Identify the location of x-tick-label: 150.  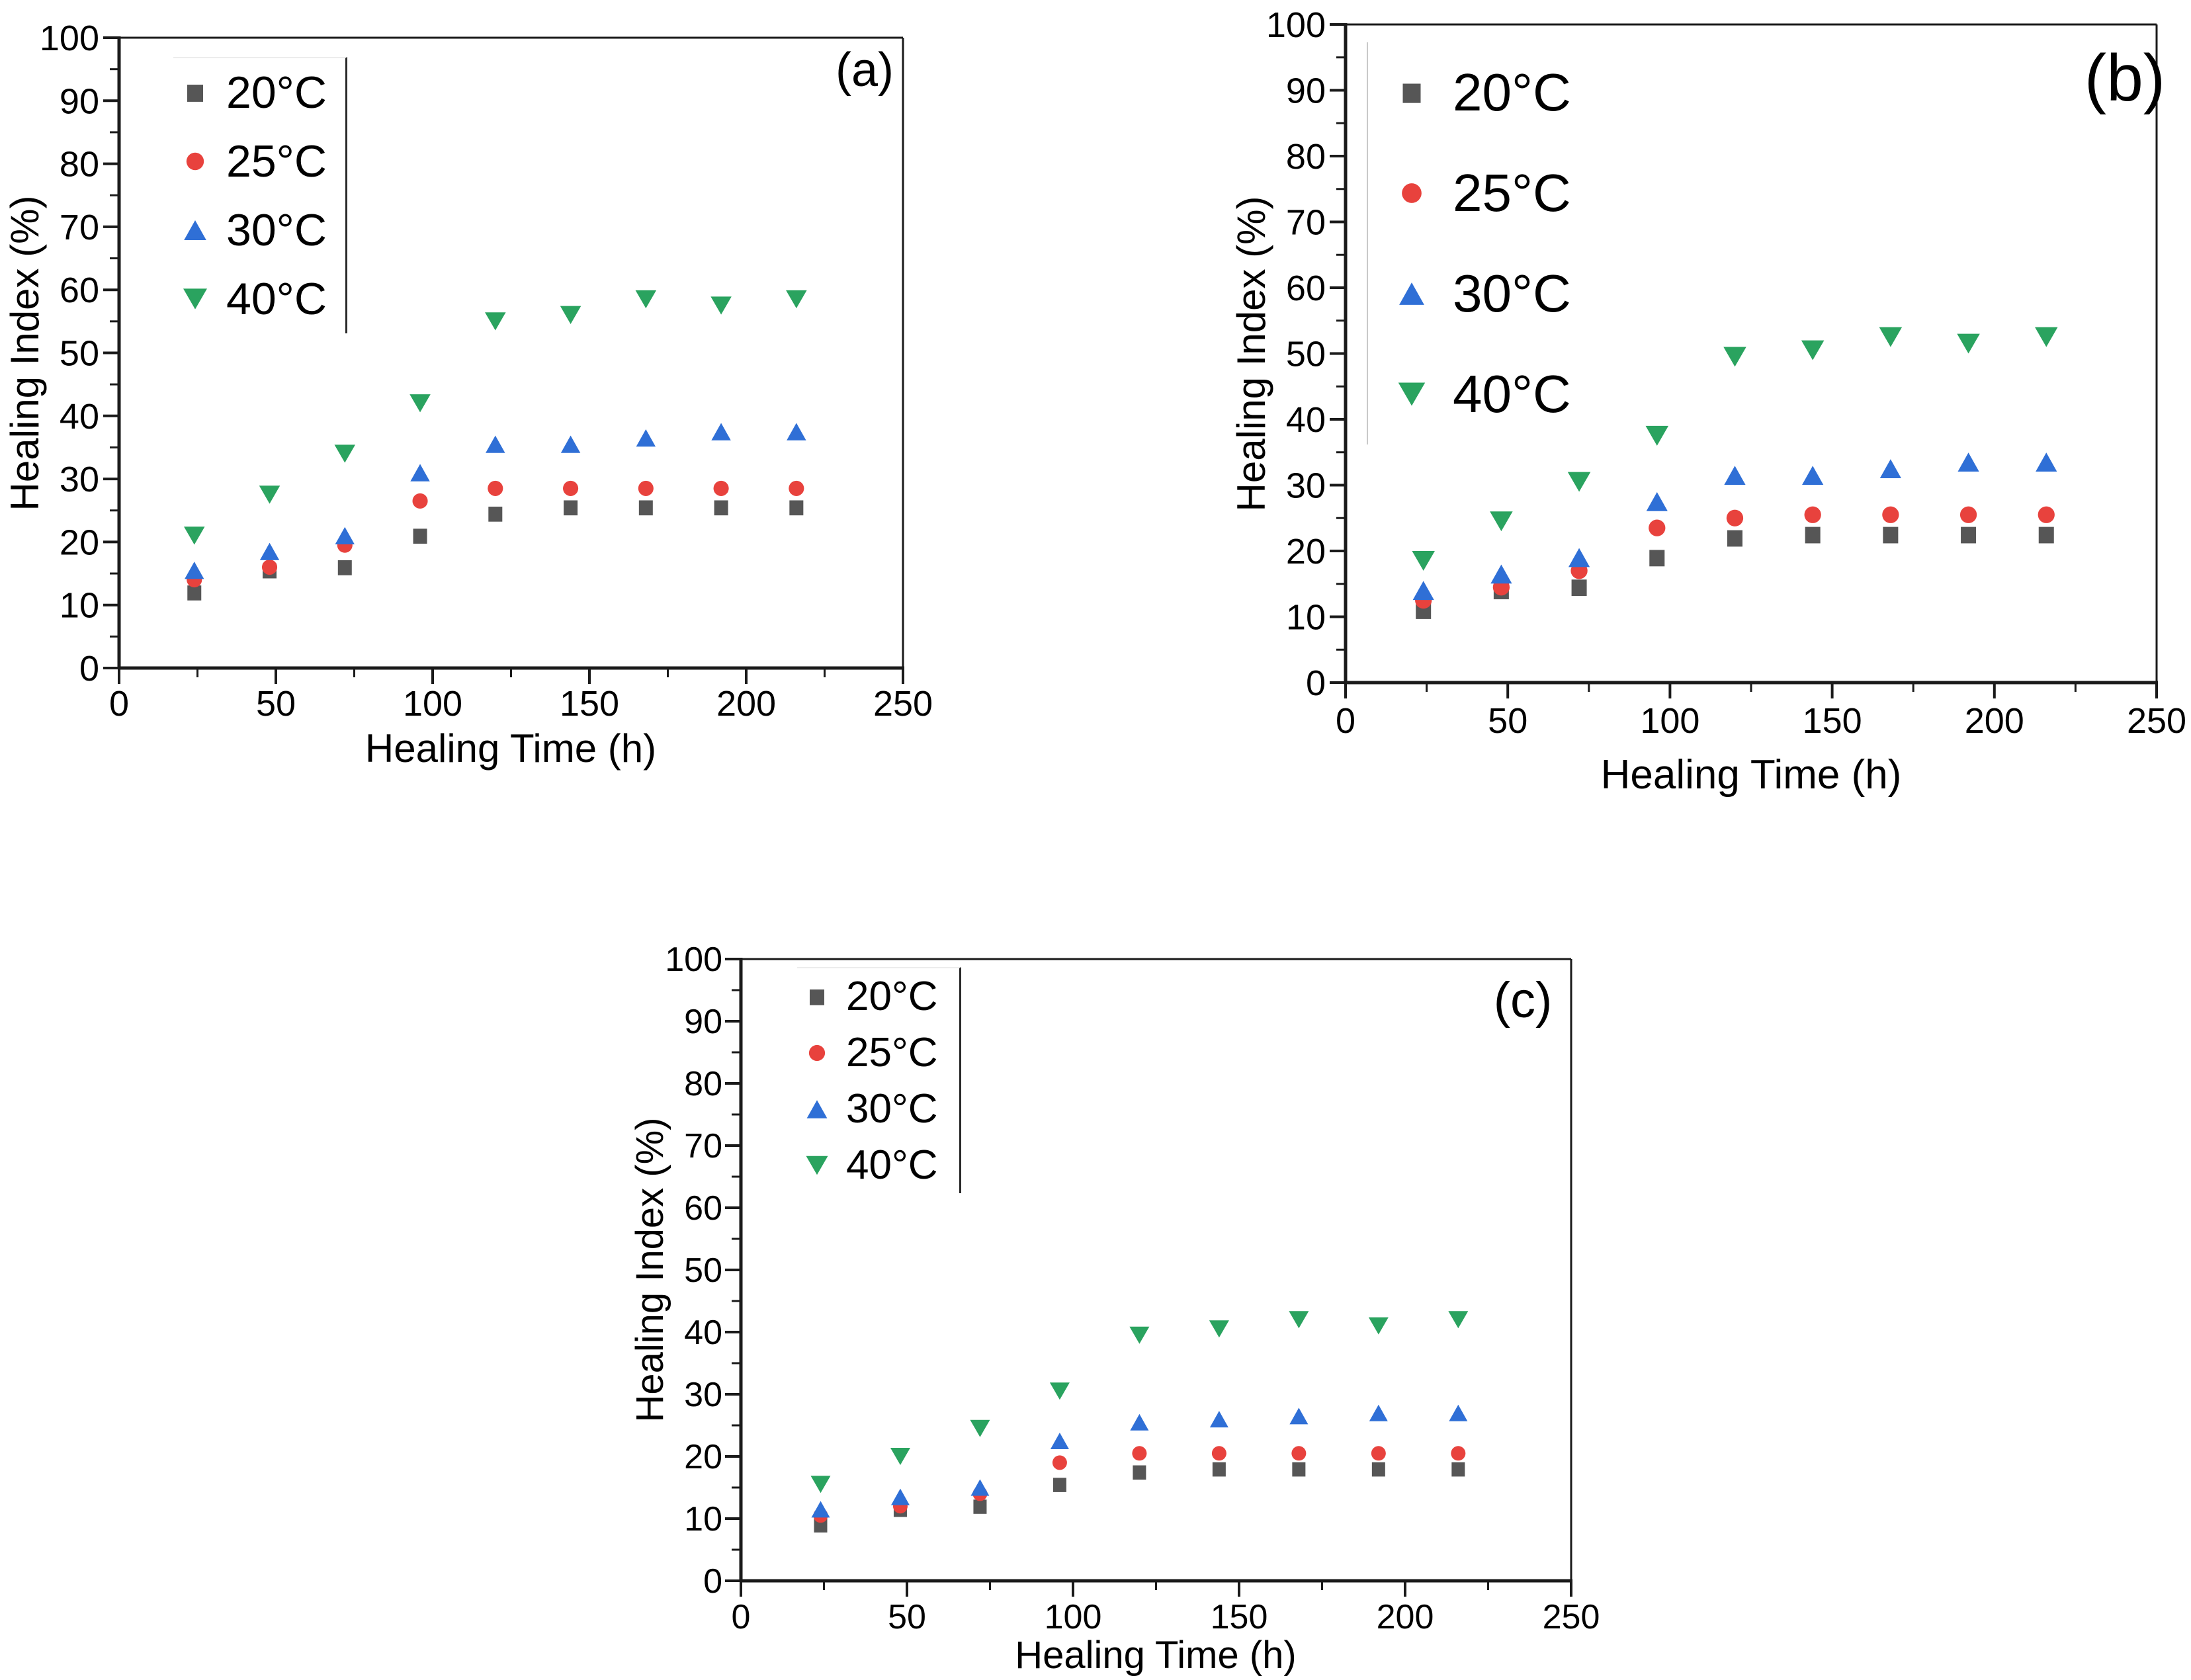
(1832, 721).